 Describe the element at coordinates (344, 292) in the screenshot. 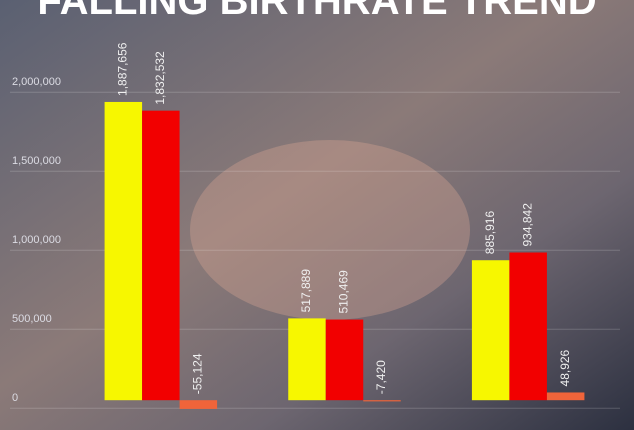

I see `value-label: 510,469` at that location.